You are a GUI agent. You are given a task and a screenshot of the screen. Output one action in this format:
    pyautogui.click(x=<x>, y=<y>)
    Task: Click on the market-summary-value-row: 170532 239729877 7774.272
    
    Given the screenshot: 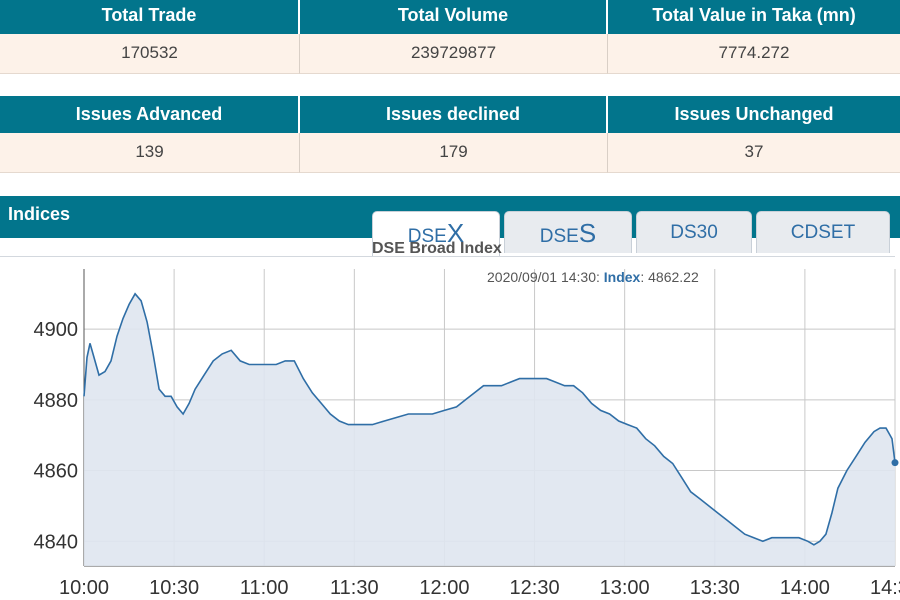 What is the action you would take?
    pyautogui.click(x=450, y=54)
    